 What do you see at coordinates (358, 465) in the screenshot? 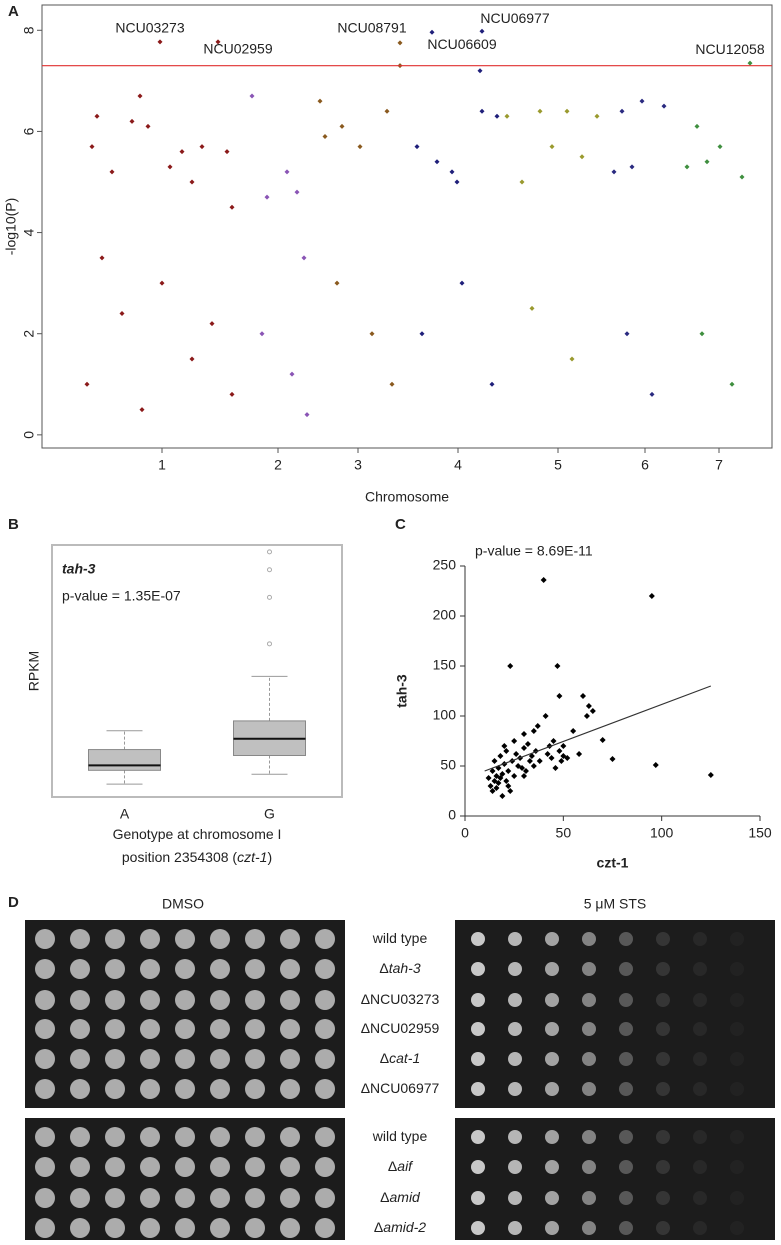
I see `x-tick-label: 3` at bounding box center [358, 465].